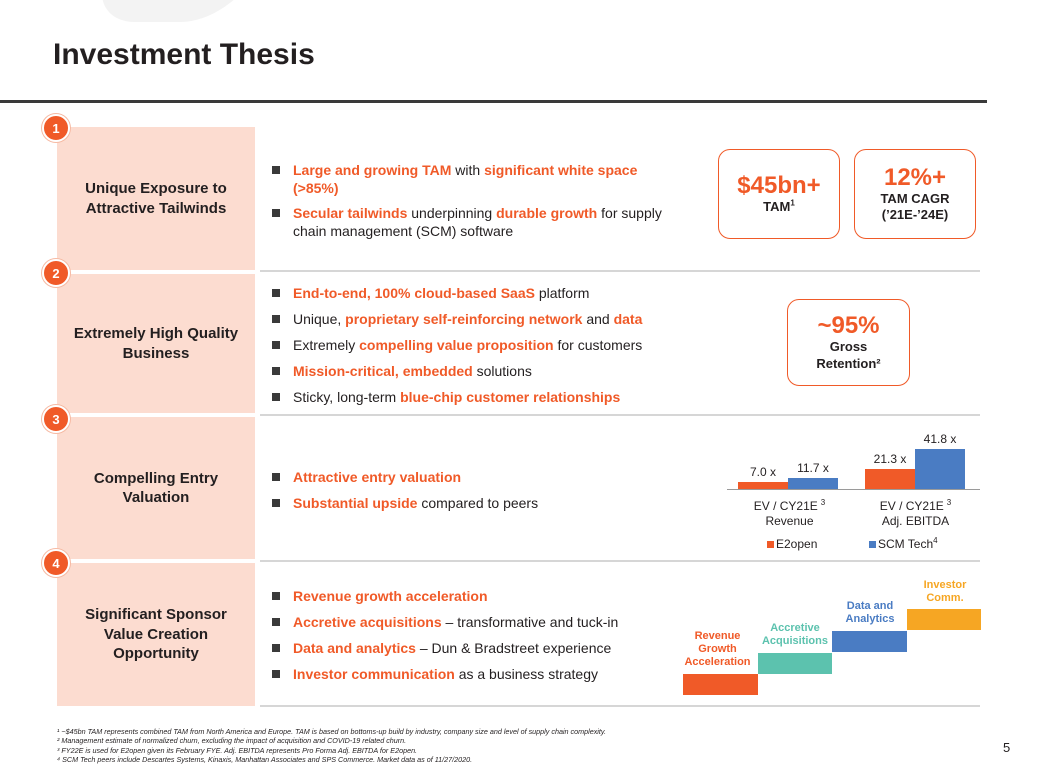 The height and width of the screenshot is (780, 1040). I want to click on section-4-number: 4, so click(56, 563).